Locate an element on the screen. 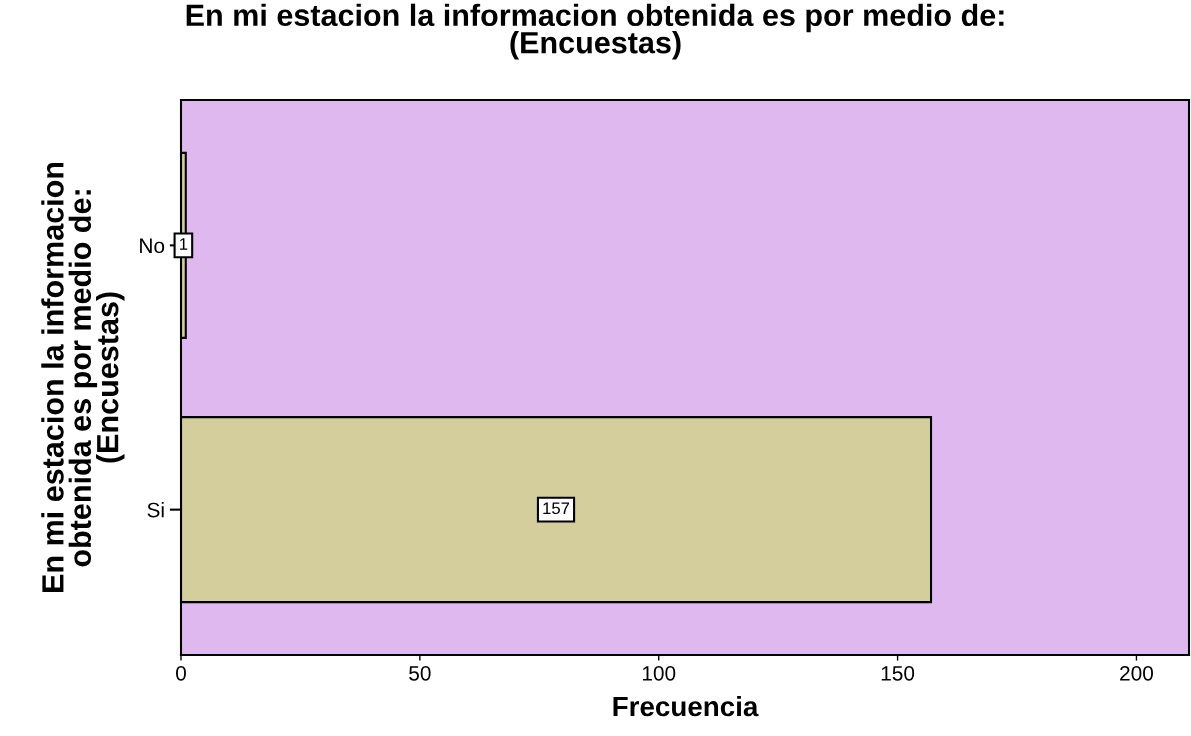  x-tick-label: 50 is located at coordinates (420, 673).